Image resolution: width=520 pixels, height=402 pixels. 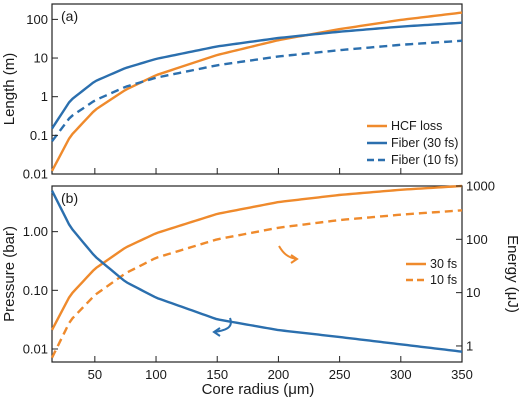 I want to click on legend-label-fiber-10fs: Fiber (10 fs), so click(x=424, y=160).